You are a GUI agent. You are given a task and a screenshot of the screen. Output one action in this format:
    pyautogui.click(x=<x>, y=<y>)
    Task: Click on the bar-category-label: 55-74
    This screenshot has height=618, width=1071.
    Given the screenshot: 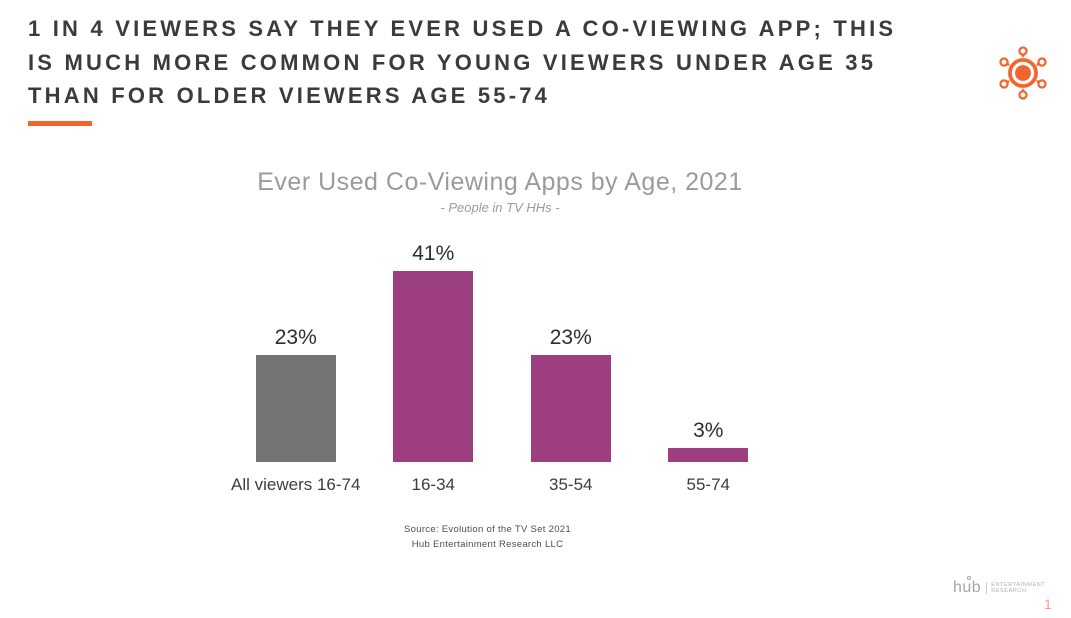 What is the action you would take?
    pyautogui.click(x=708, y=484)
    